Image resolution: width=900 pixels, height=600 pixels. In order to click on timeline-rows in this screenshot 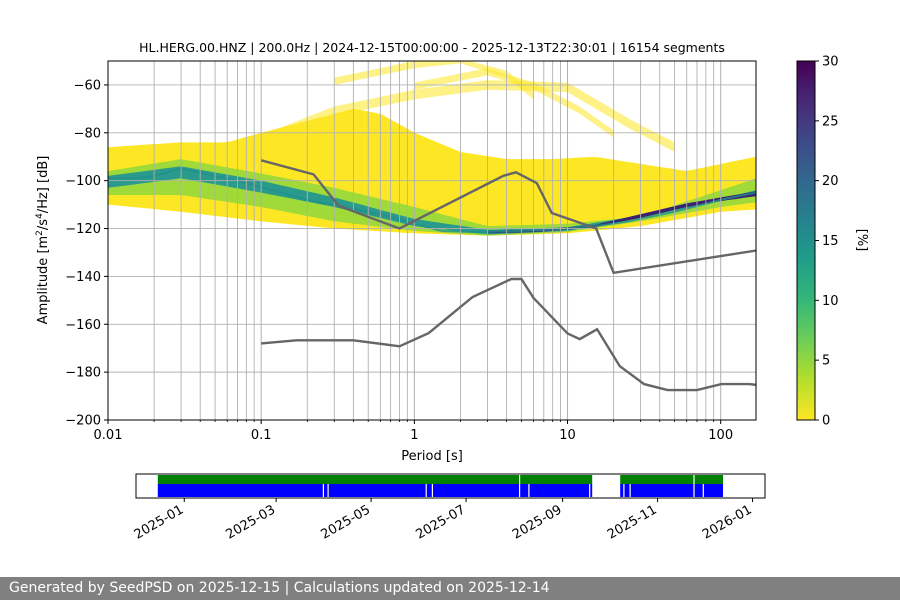, I will do `click(440, 486)`.